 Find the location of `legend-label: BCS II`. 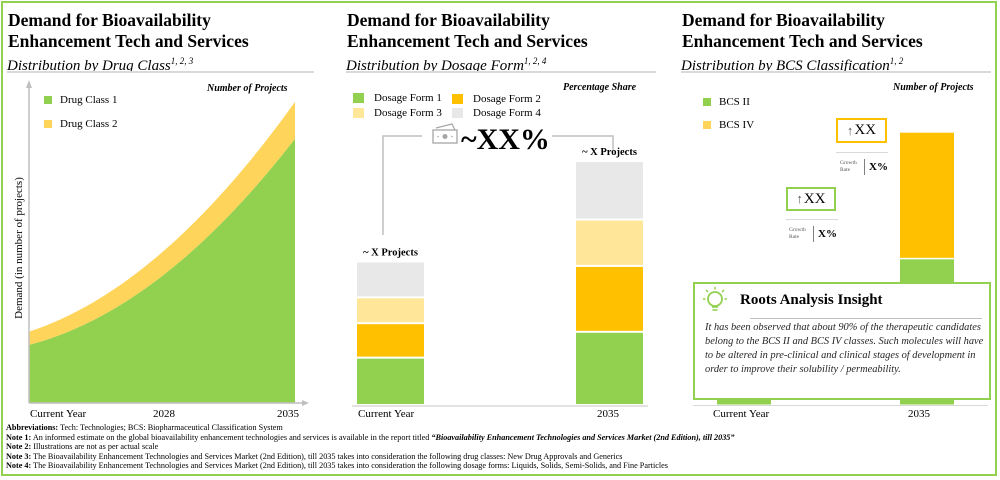

legend-label: BCS II is located at coordinates (734, 102).